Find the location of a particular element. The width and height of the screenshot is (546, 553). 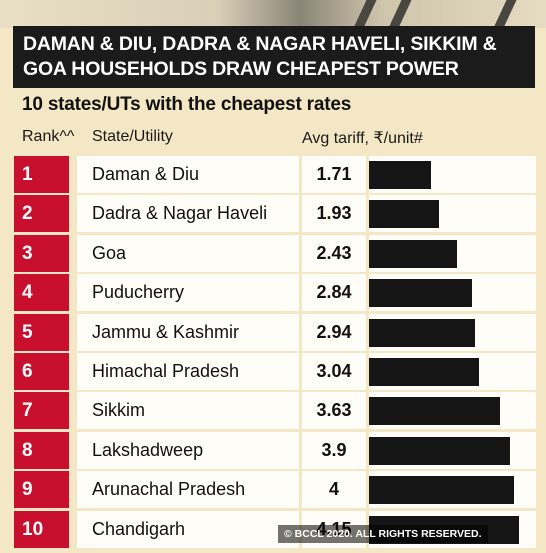

rank-label: 6 is located at coordinates (41, 371).